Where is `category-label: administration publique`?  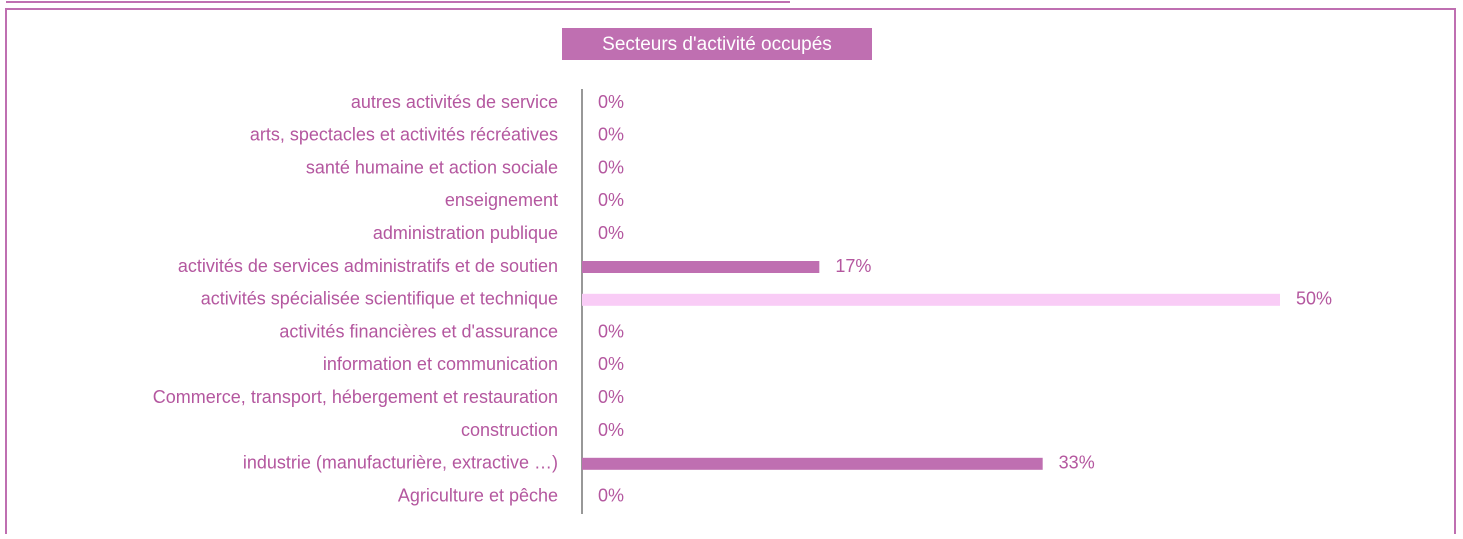
category-label: administration publique is located at coordinates (465, 233).